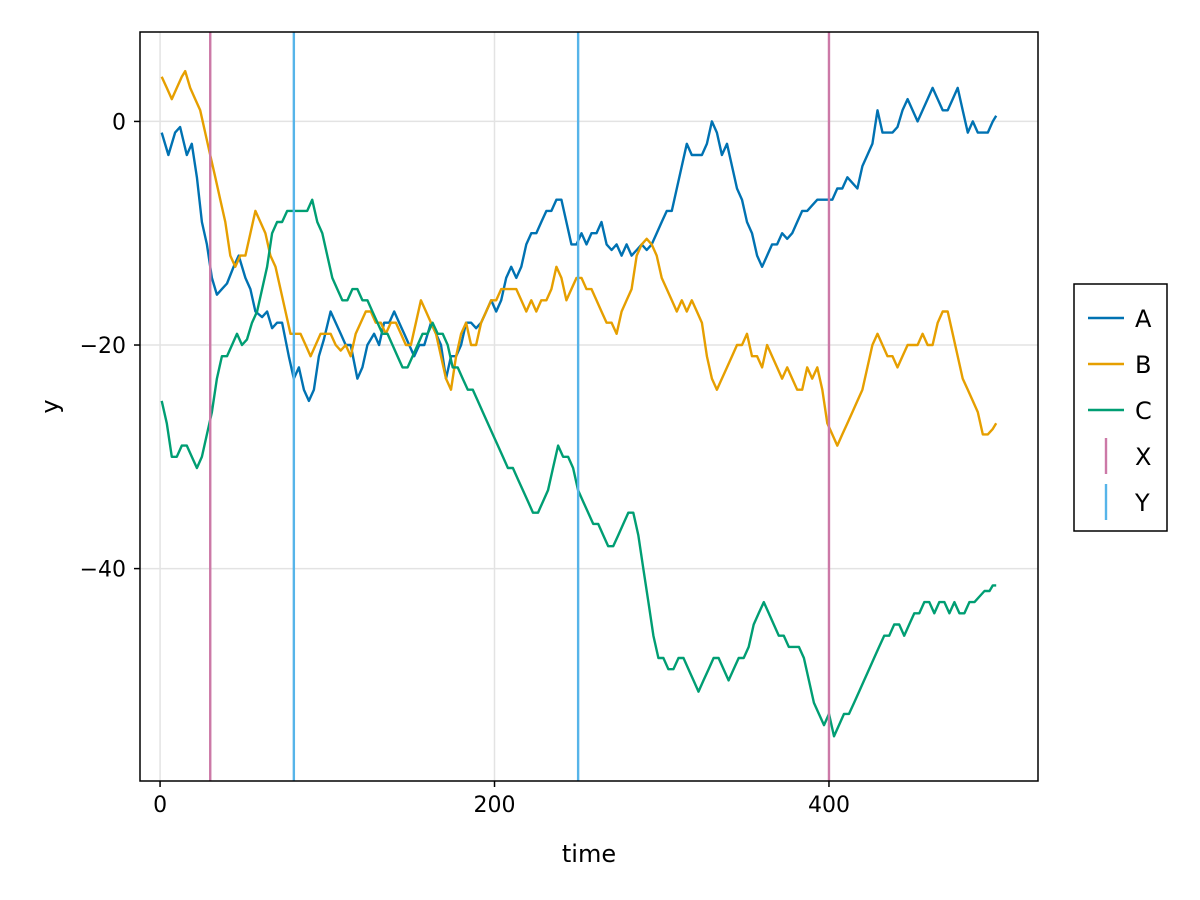 Image resolution: width=1200 pixels, height=900 pixels. Describe the element at coordinates (160, 805) in the screenshot. I see `x-tick-label: 0` at that location.